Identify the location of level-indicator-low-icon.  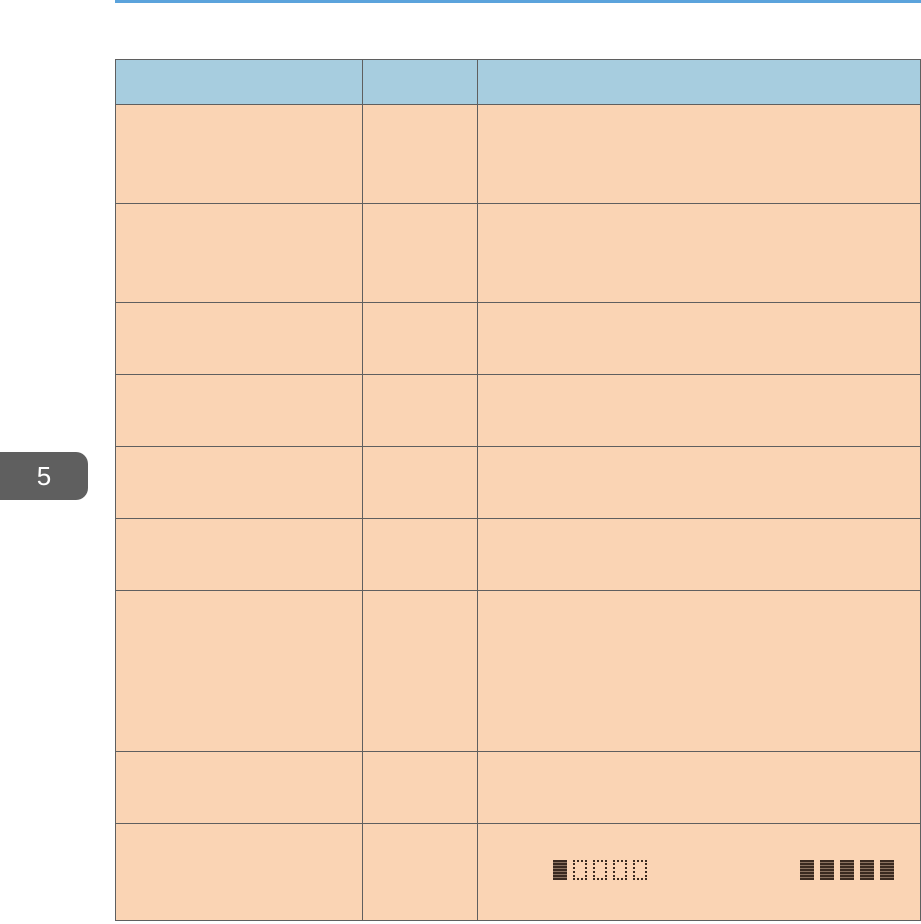
(600, 870).